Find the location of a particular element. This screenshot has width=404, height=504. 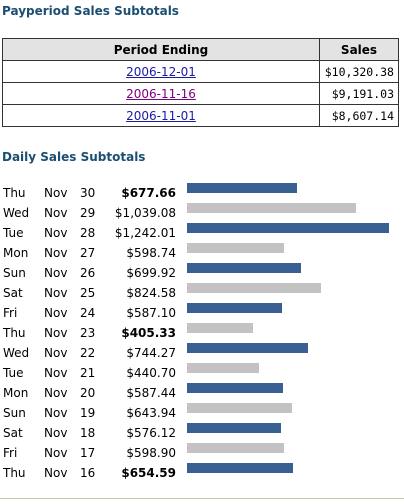

sales-amount: $598.74 is located at coordinates (151, 253).